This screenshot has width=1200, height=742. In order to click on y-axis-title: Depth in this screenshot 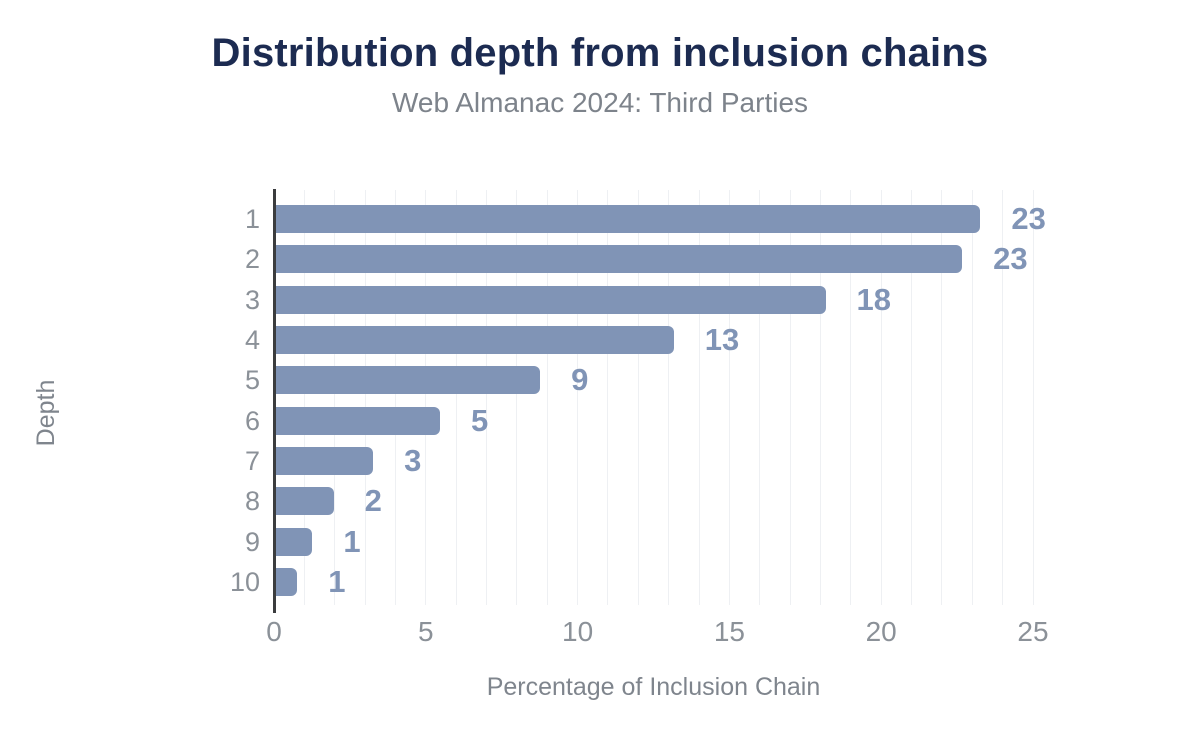, I will do `click(46, 413)`.